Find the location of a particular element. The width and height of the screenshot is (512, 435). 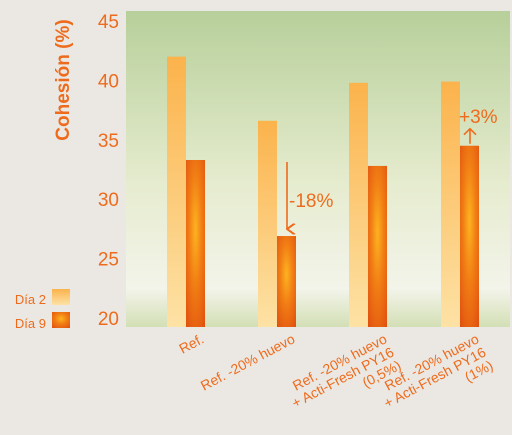

annotation-label: +3% is located at coordinates (478, 117).